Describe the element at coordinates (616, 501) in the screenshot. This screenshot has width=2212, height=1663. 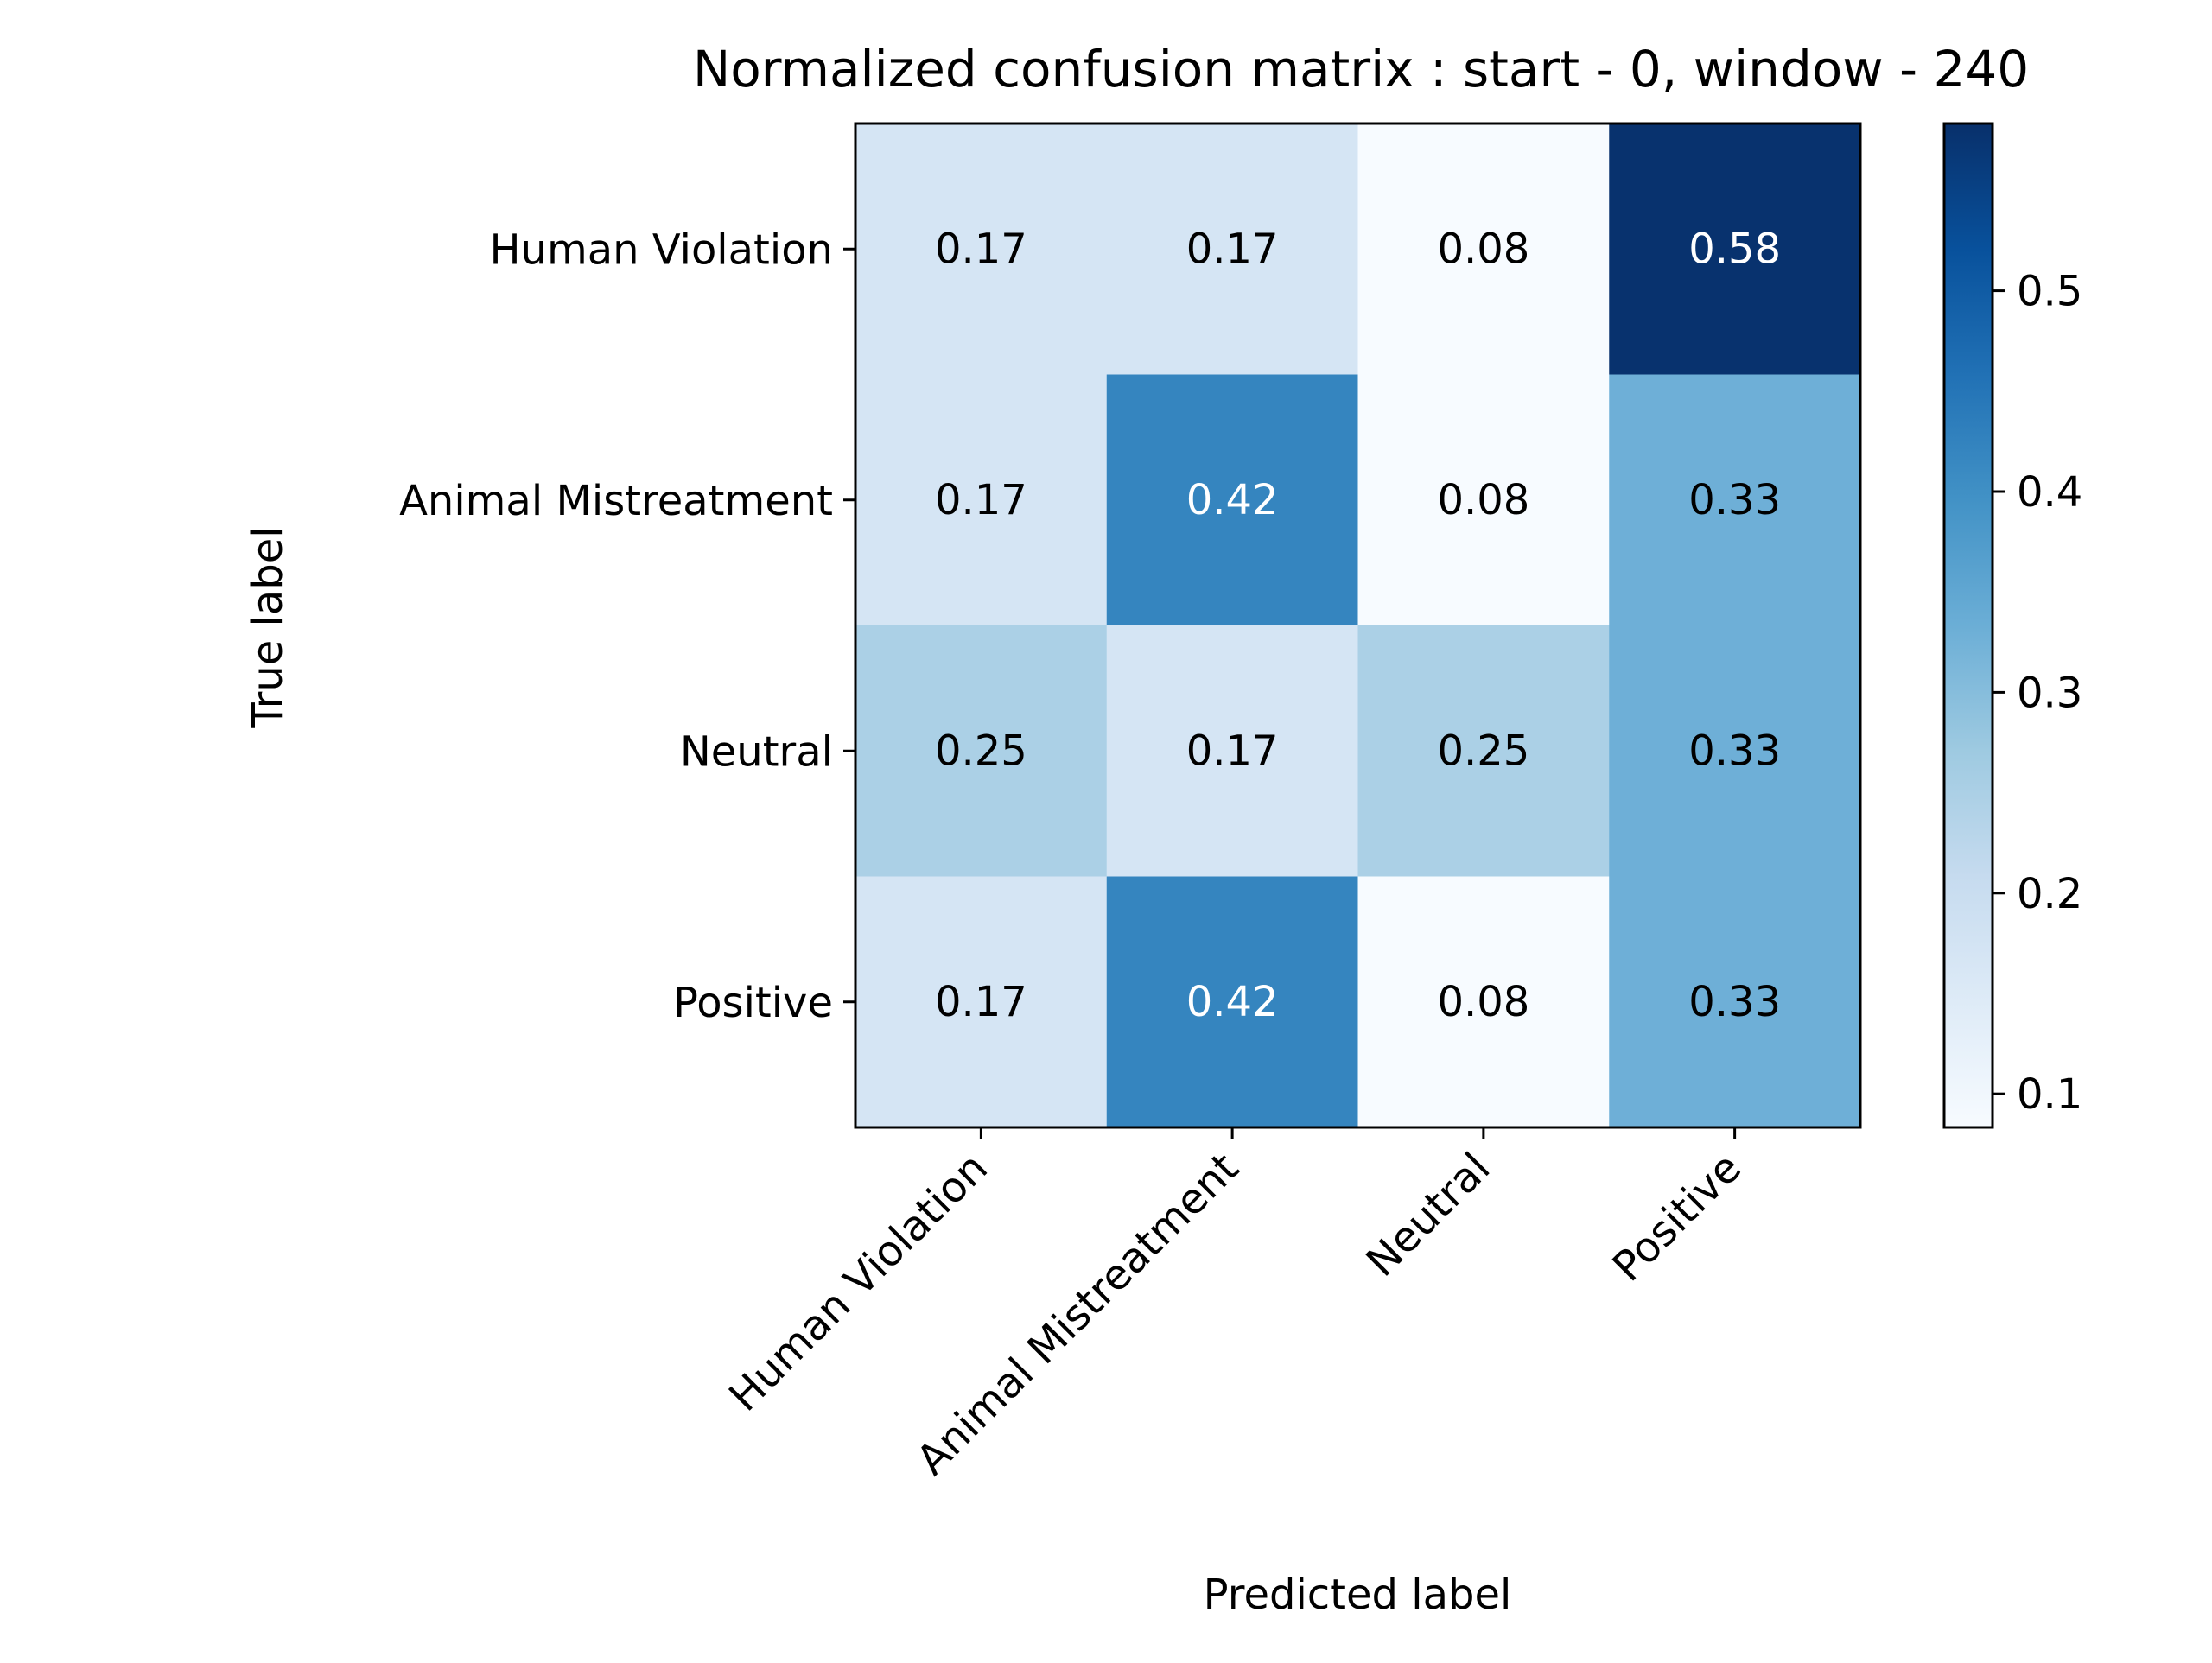
I see `y-tick-label: Animal Mistreatment` at that location.